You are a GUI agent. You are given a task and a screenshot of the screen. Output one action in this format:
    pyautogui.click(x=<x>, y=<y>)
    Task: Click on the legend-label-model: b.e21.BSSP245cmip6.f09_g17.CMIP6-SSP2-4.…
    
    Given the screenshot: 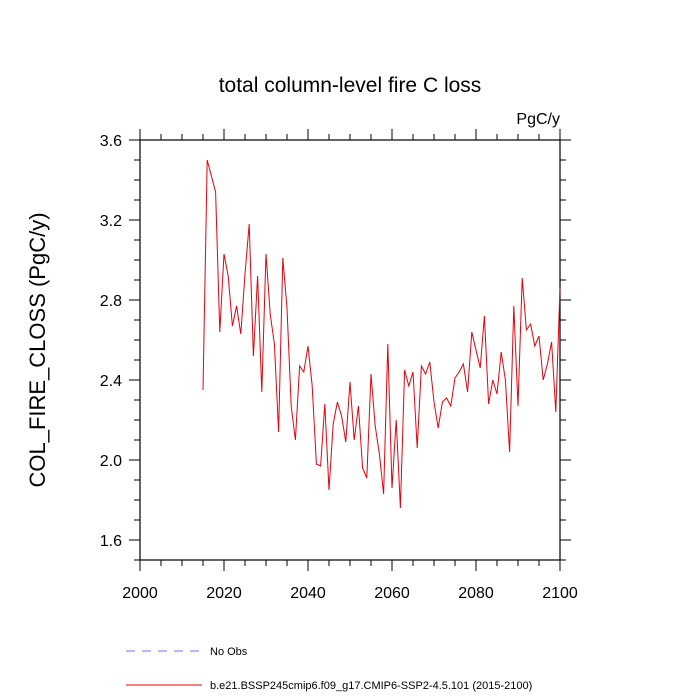 What is the action you would take?
    pyautogui.click(x=371, y=686)
    